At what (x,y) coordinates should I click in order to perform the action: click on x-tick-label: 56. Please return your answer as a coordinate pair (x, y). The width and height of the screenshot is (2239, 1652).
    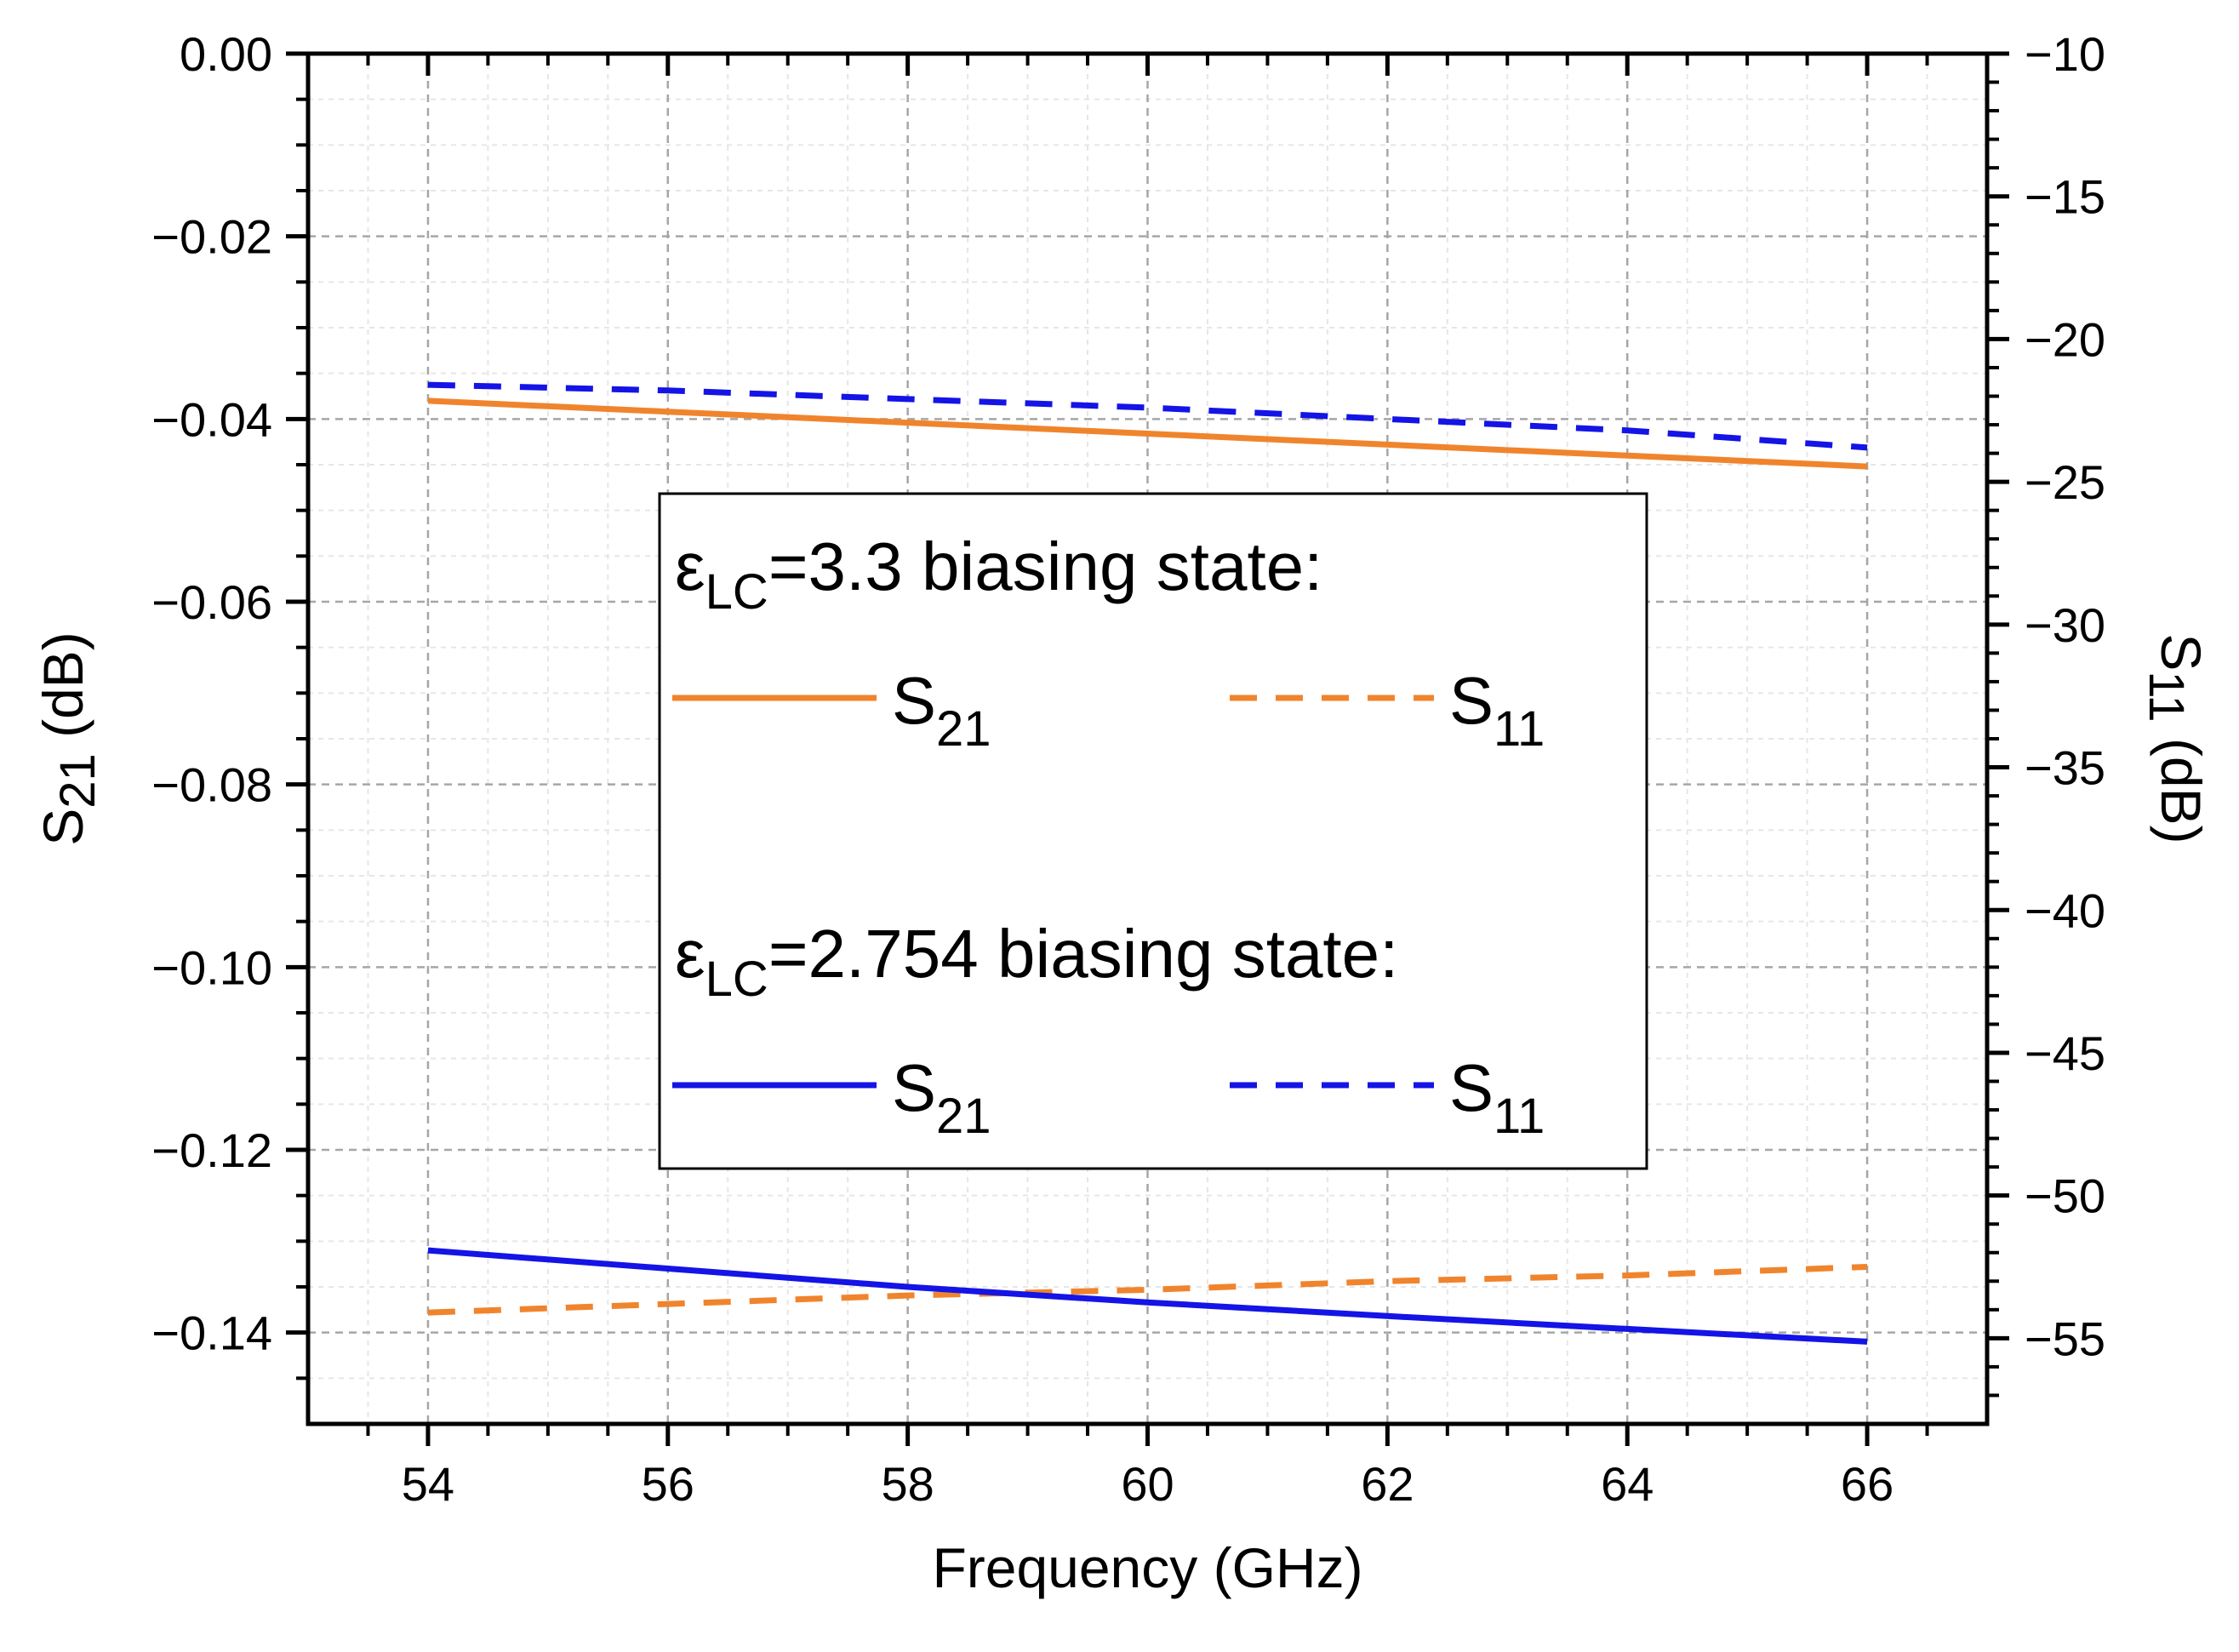
    Looking at the image, I should click on (668, 1484).